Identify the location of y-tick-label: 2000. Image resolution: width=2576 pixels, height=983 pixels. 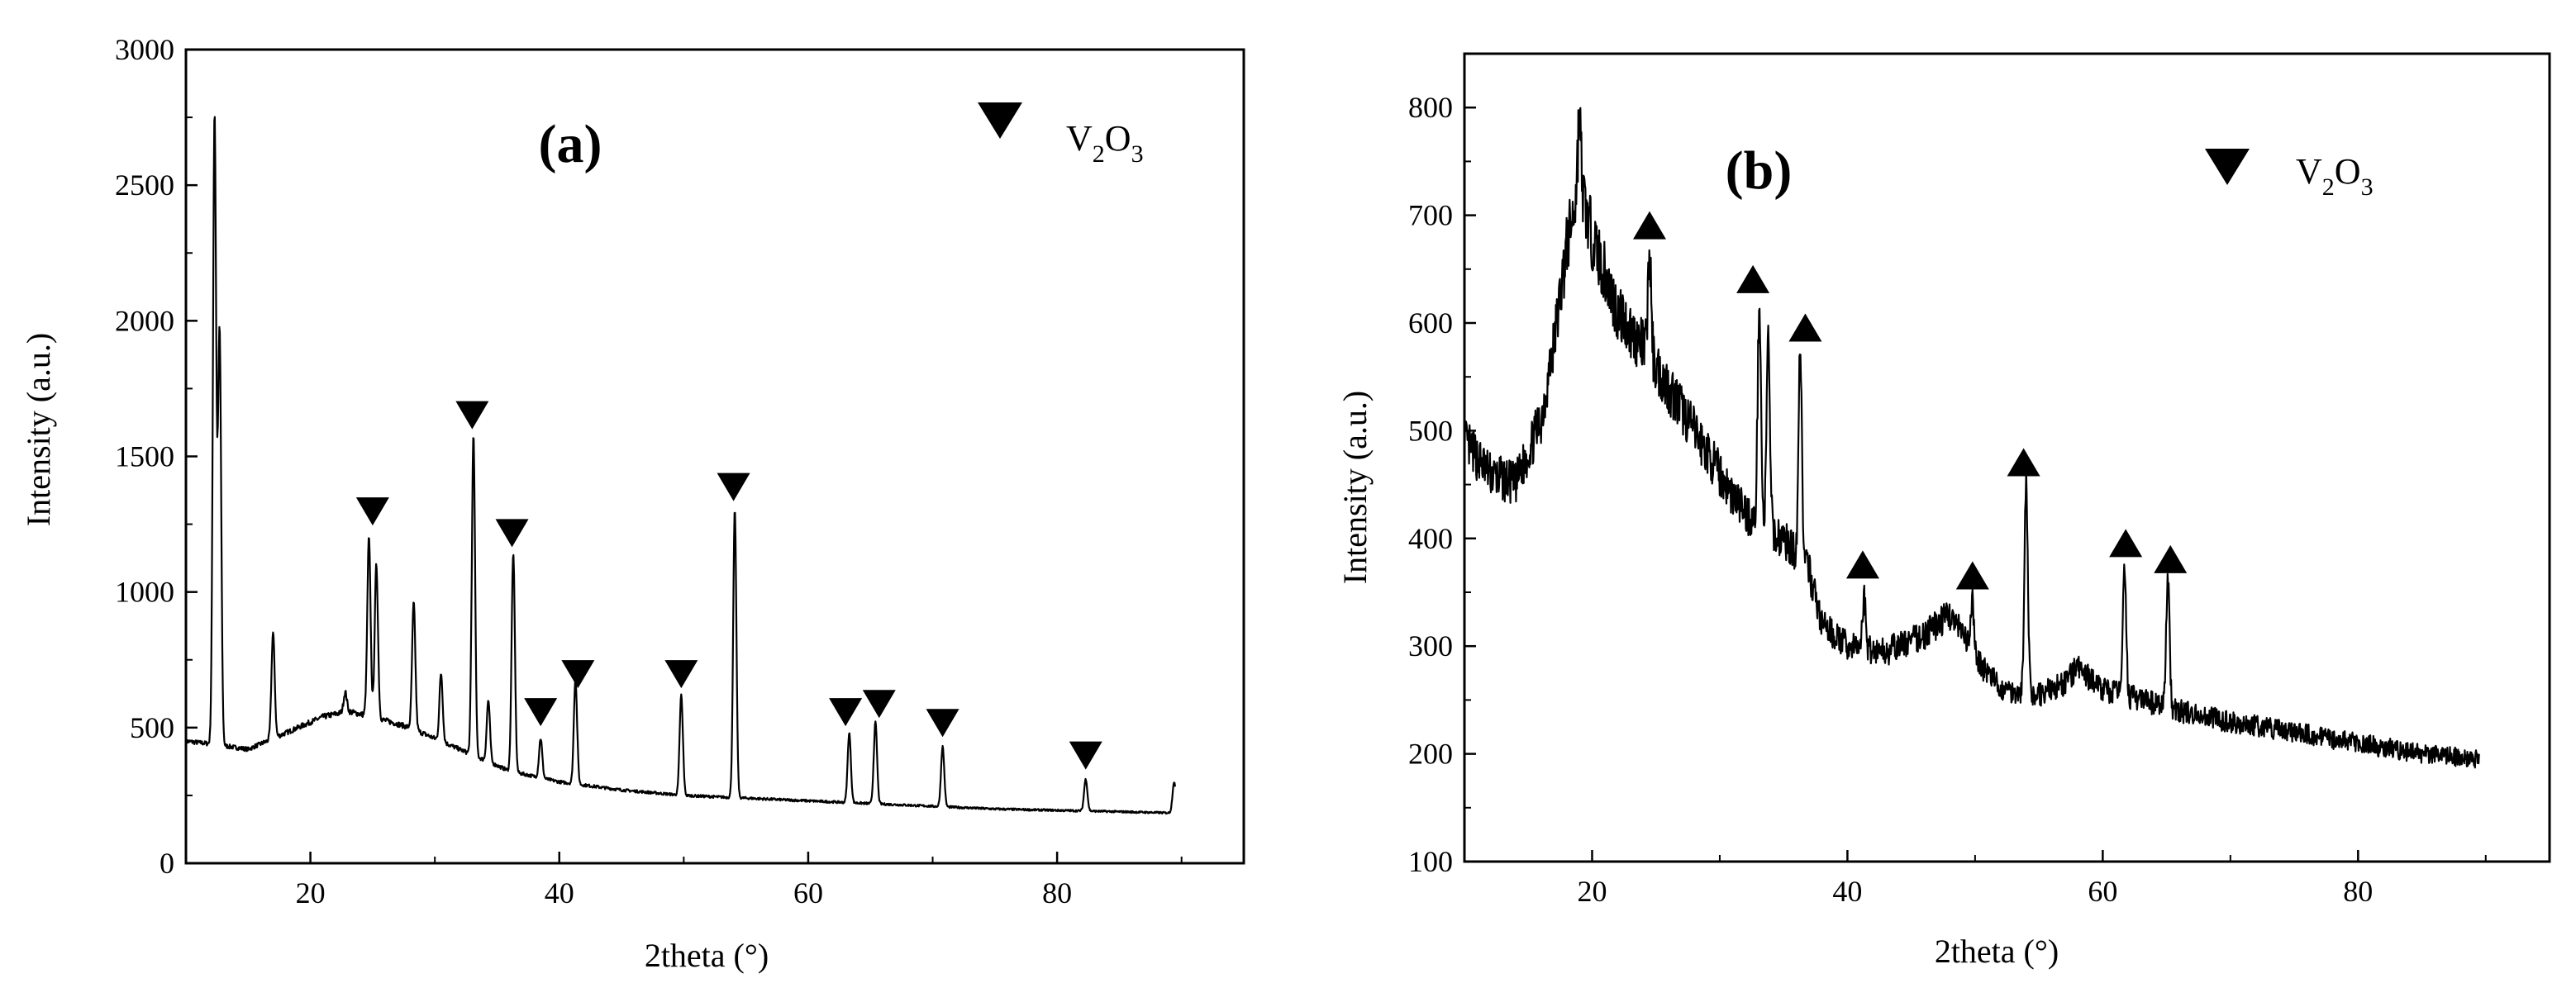
(145, 320).